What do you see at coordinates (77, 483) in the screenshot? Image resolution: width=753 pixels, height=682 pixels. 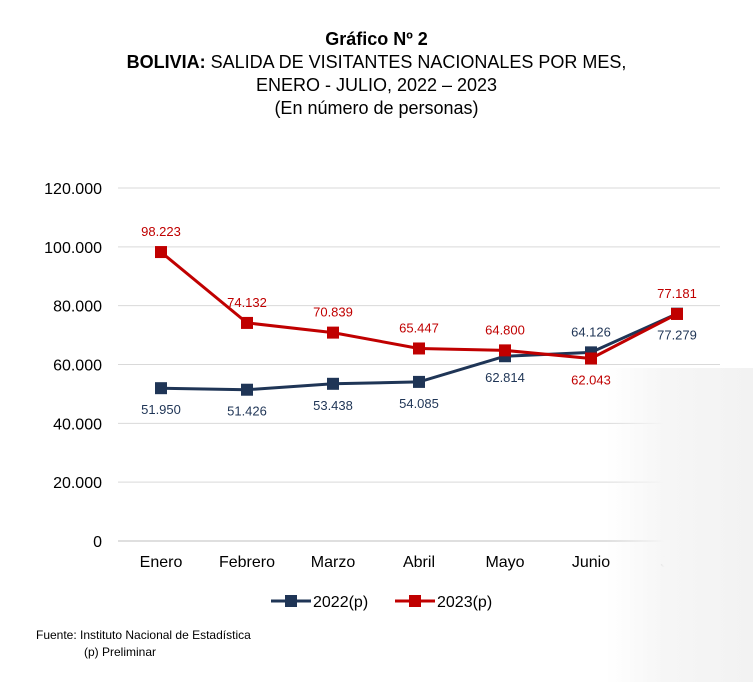 I see `y-tick-label: 20.000` at bounding box center [77, 483].